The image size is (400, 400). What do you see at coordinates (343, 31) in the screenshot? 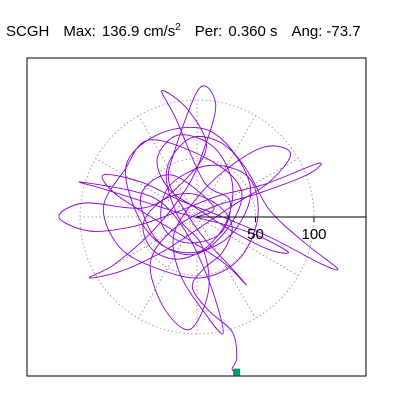
I see `ang-value: -73.7` at bounding box center [343, 31].